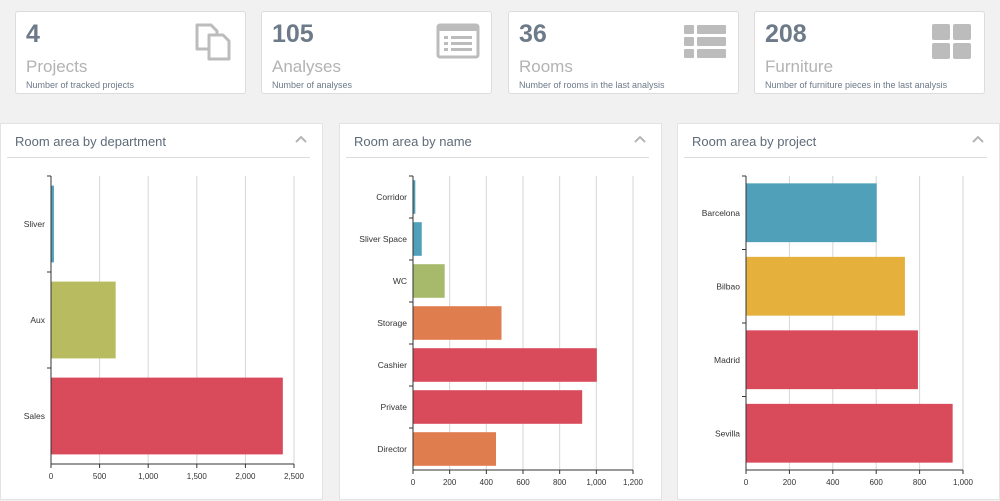  What do you see at coordinates (34, 224) in the screenshot?
I see `category-label: Sliver` at bounding box center [34, 224].